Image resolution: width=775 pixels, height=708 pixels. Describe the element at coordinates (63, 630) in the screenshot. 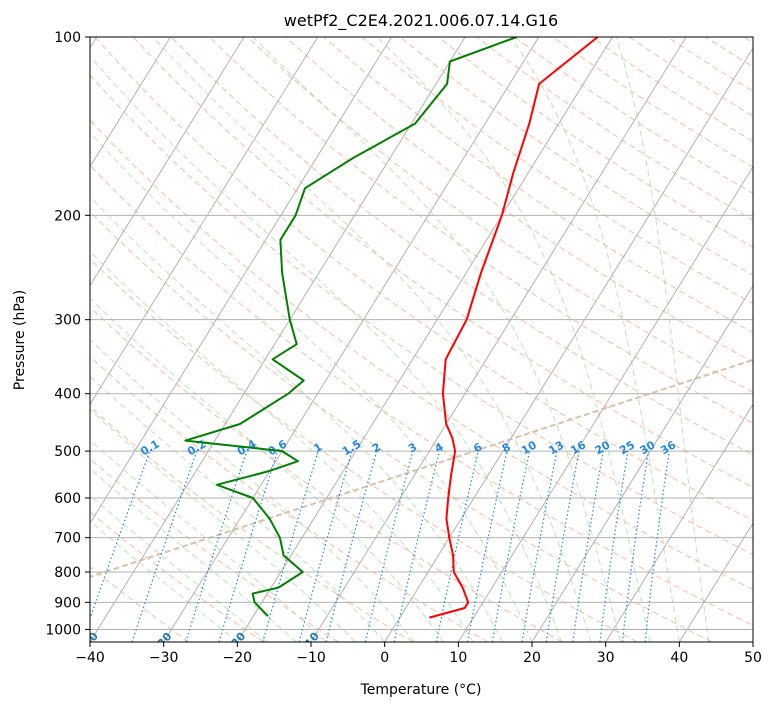

I see `y-tick-label: 1000` at that location.